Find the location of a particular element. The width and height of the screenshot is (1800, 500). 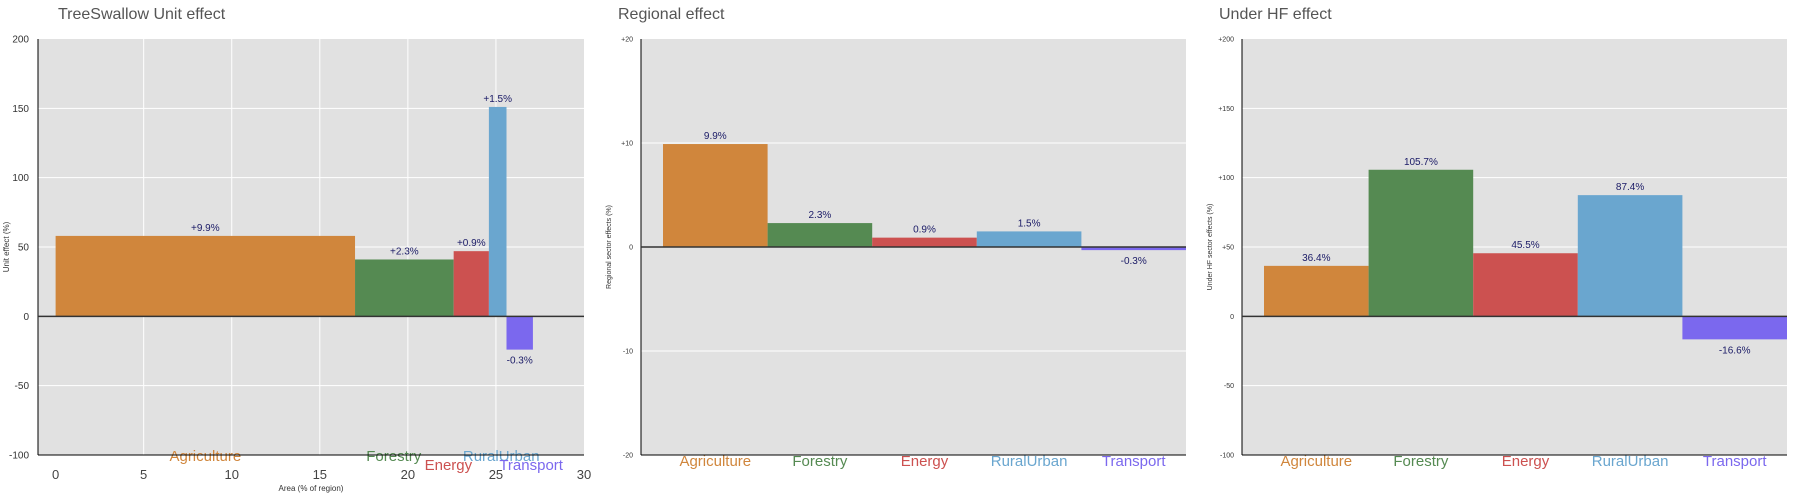

y-tick-label: +20 is located at coordinates (627, 40).